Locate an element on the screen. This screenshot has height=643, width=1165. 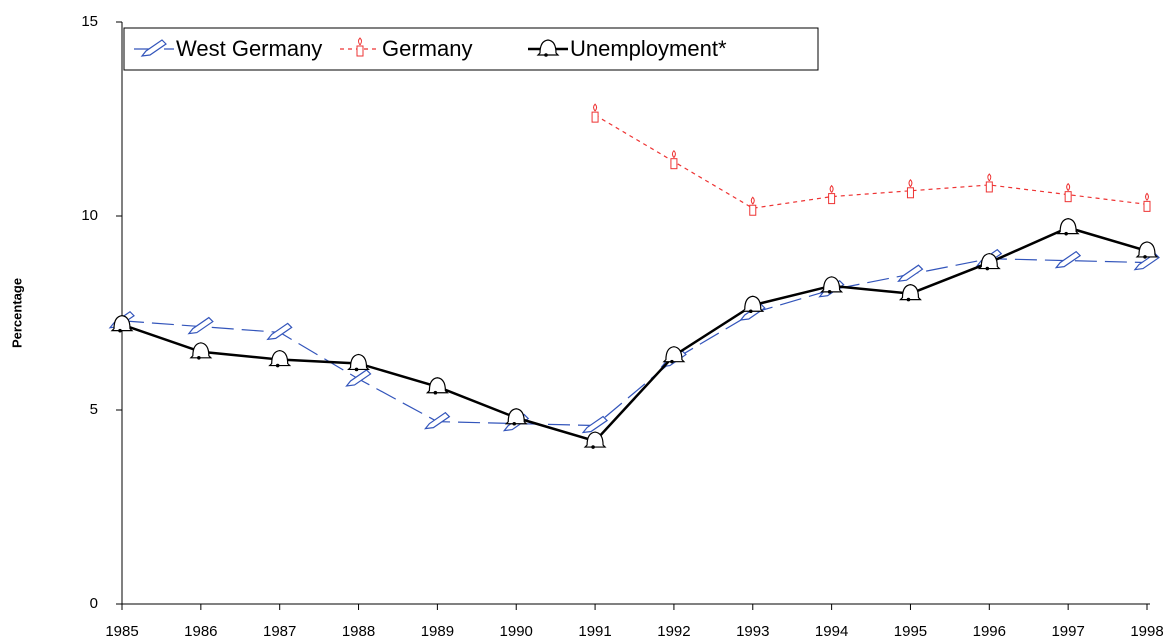
x-tick-label: 1995 is located at coordinates (910, 631).